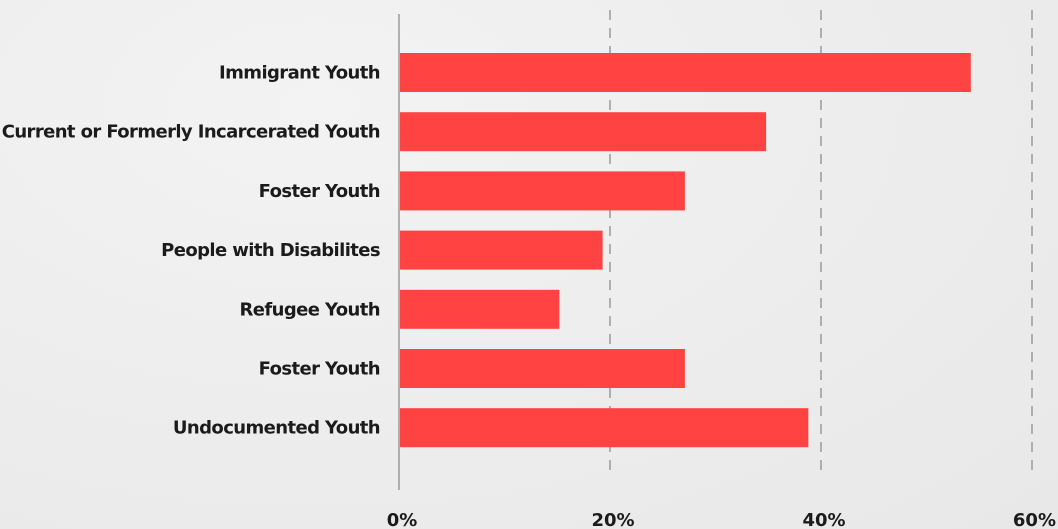 The image size is (1058, 529). I want to click on x-tick-label-60: 60%, so click(1034, 519).